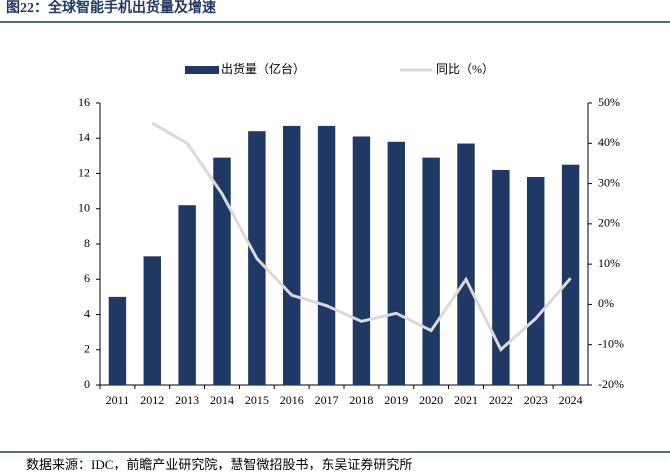 The width and height of the screenshot is (670, 475). I want to click on x-tick-label: 2022, so click(501, 400).